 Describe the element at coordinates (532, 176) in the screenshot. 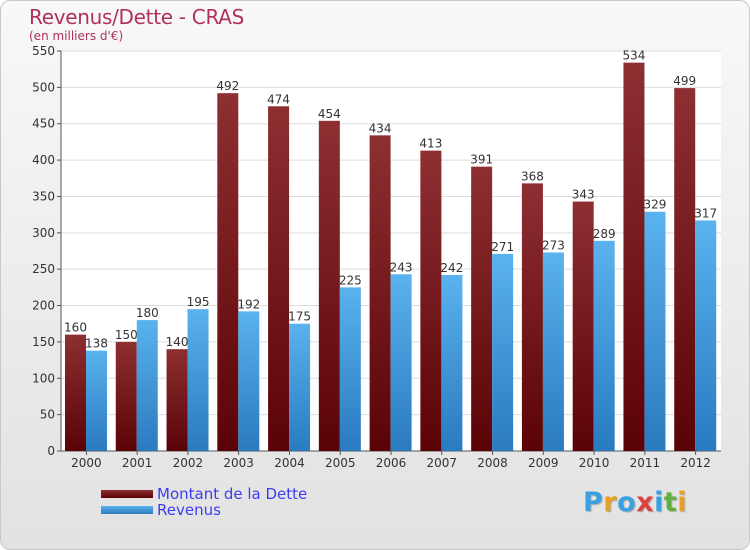

I see `data-label-dette: 368` at that location.